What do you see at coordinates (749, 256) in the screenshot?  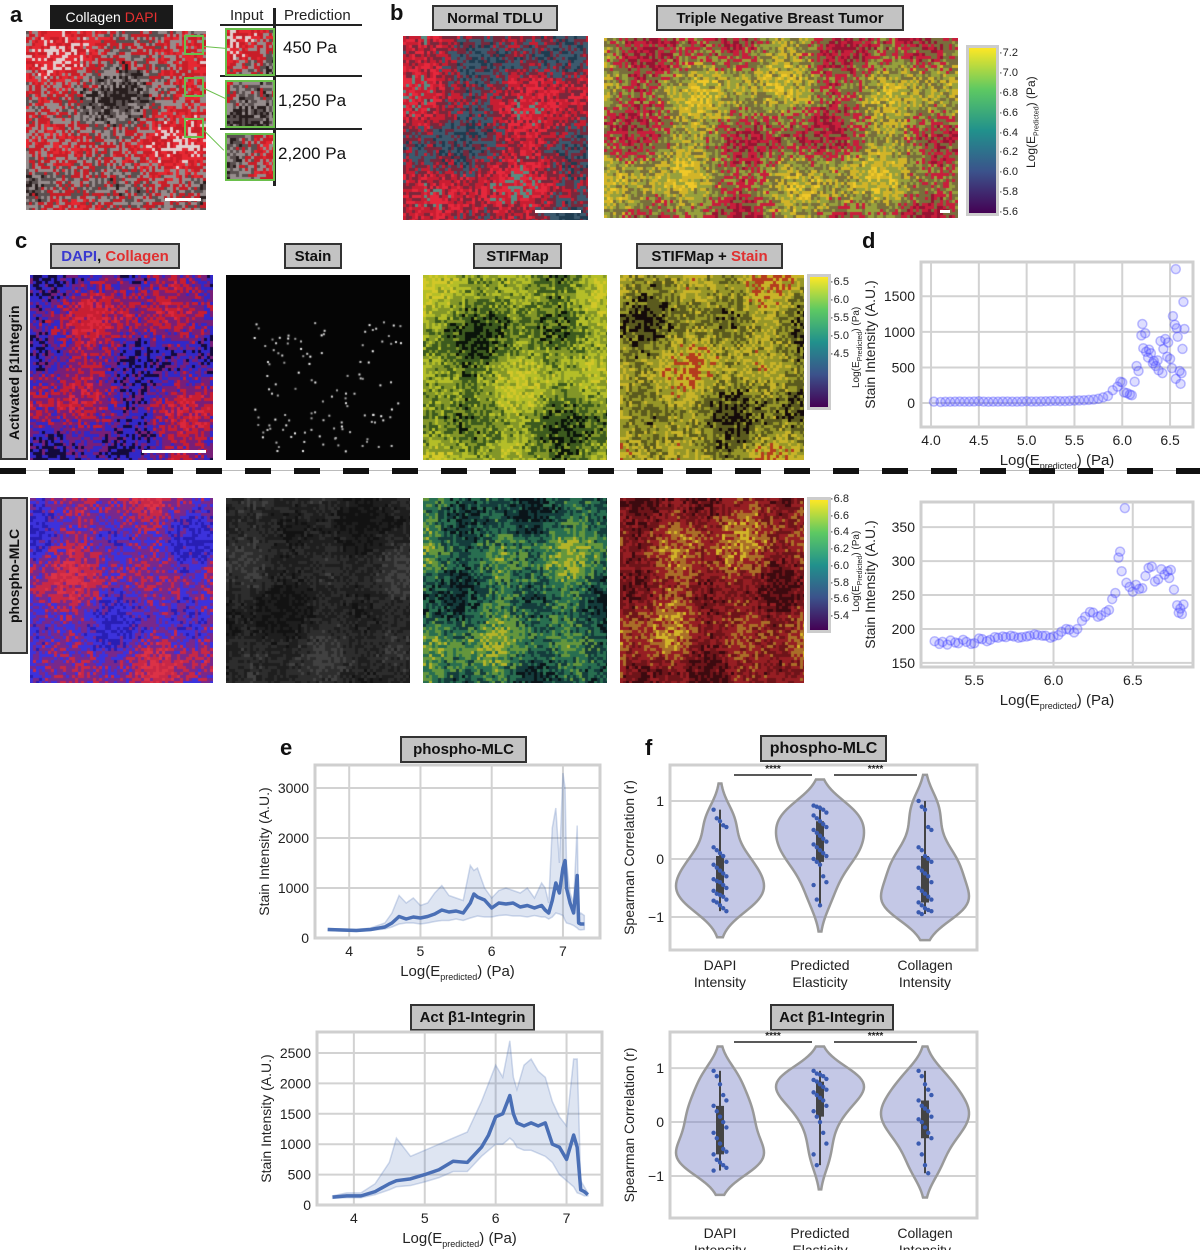 I see `header-combo-stain: Stain` at bounding box center [749, 256].